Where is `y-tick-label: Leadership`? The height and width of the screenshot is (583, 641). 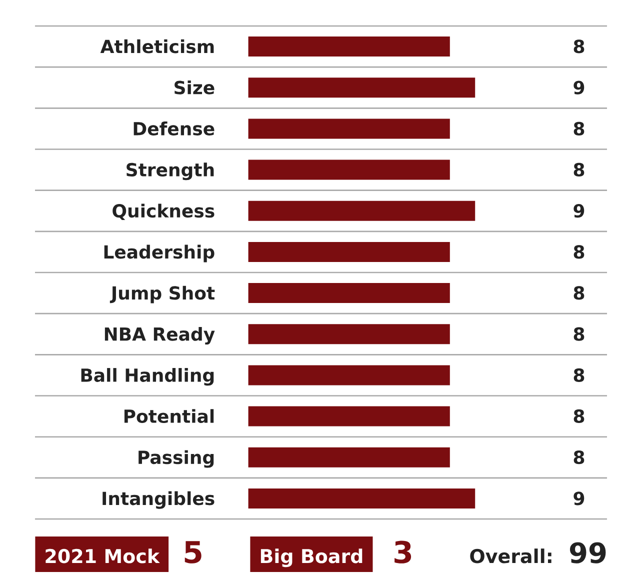
y-tick-label: Leadership is located at coordinates (159, 253).